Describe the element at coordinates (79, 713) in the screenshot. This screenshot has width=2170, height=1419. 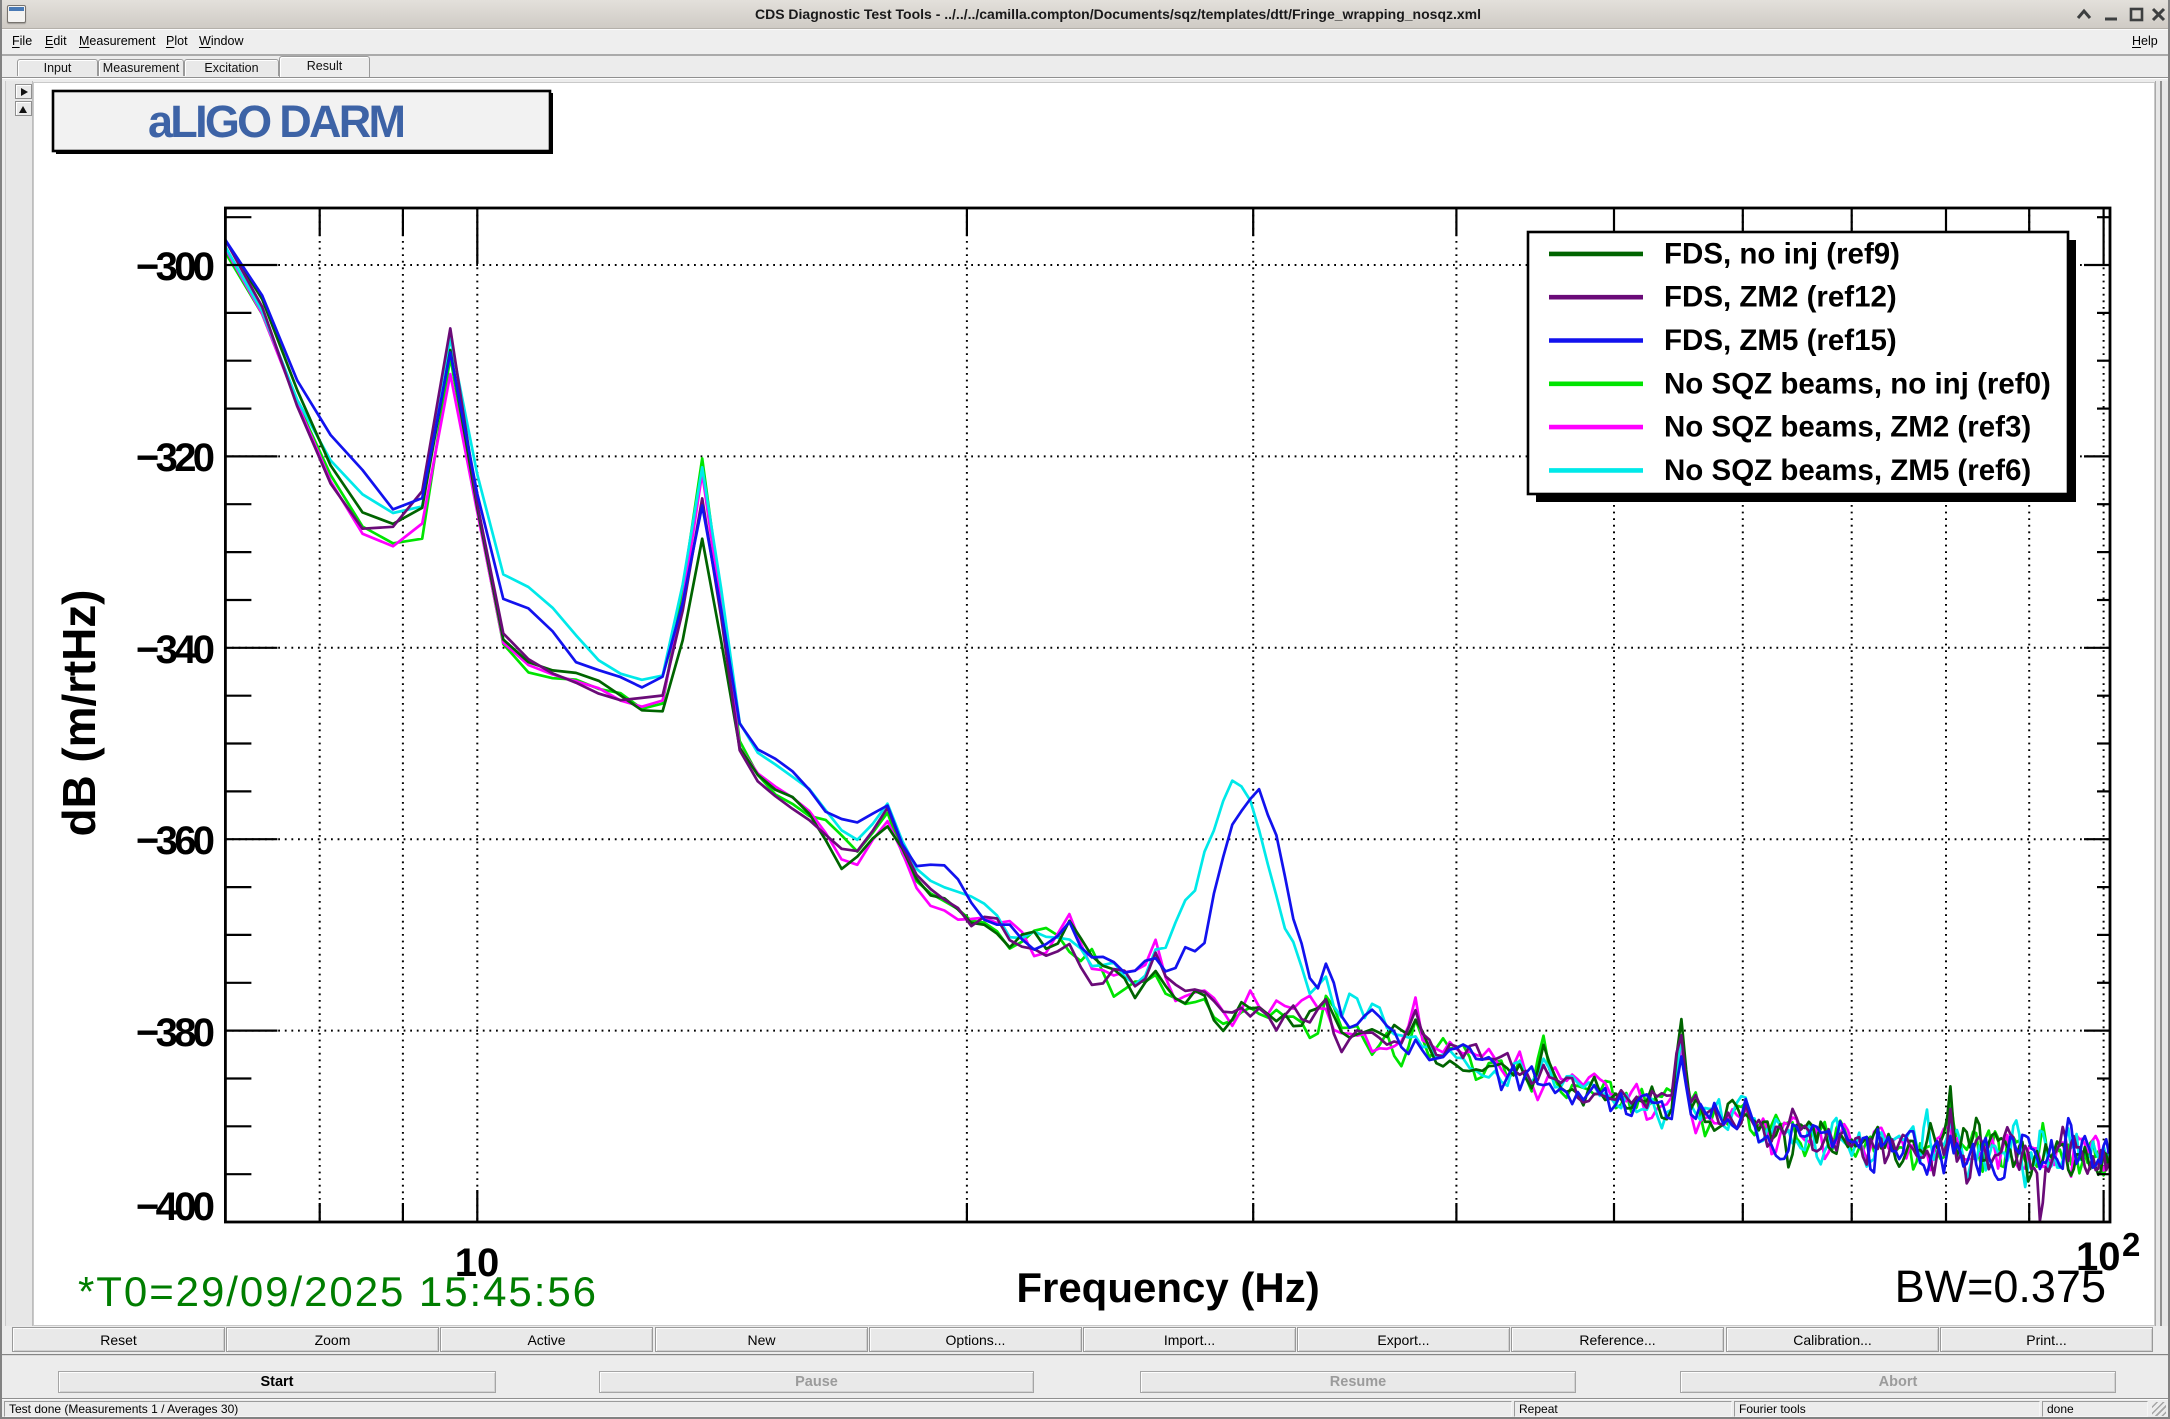
I see `svg-text: dB (m/rtHz)` at that location.